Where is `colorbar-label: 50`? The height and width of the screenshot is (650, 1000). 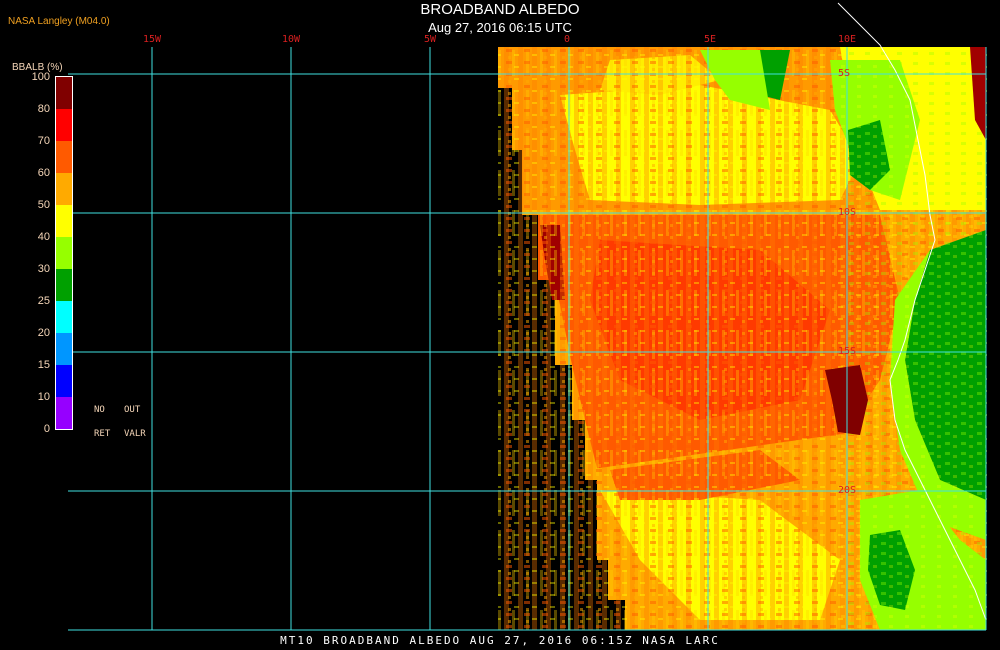
colorbar-label: 50 is located at coordinates (43, 205).